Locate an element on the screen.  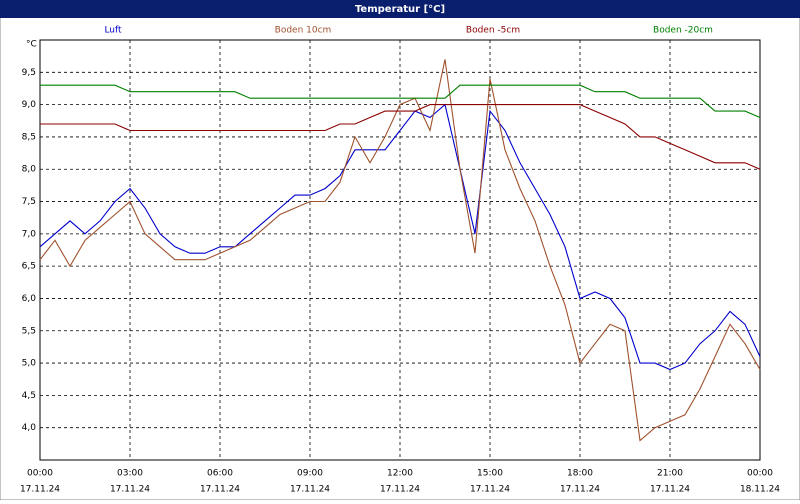
x-tick-date: 18.11.24 is located at coordinates (760, 490).